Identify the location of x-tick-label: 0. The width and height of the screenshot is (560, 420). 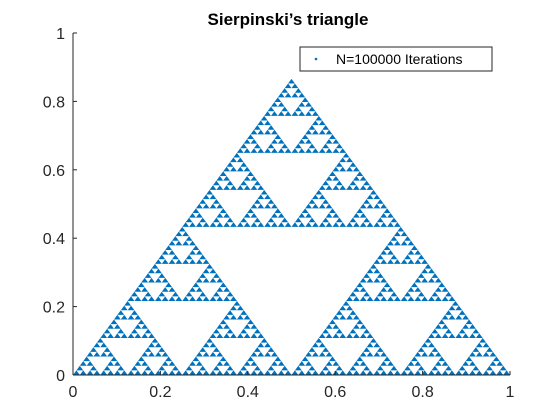
(73, 392).